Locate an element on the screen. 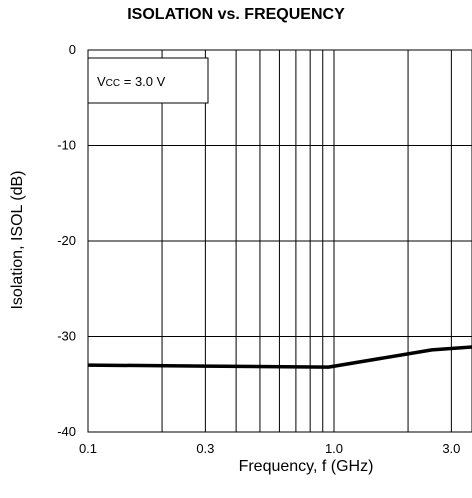  x-axis-label: Frequency, f (GHz) is located at coordinates (306, 466).